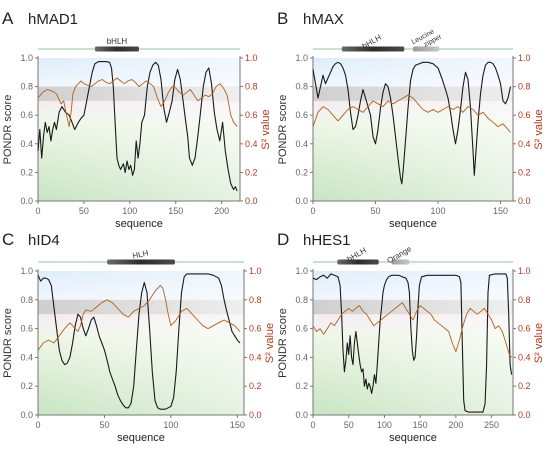  What do you see at coordinates (283, 239) in the screenshot?
I see `panel-letter: D` at bounding box center [283, 239].